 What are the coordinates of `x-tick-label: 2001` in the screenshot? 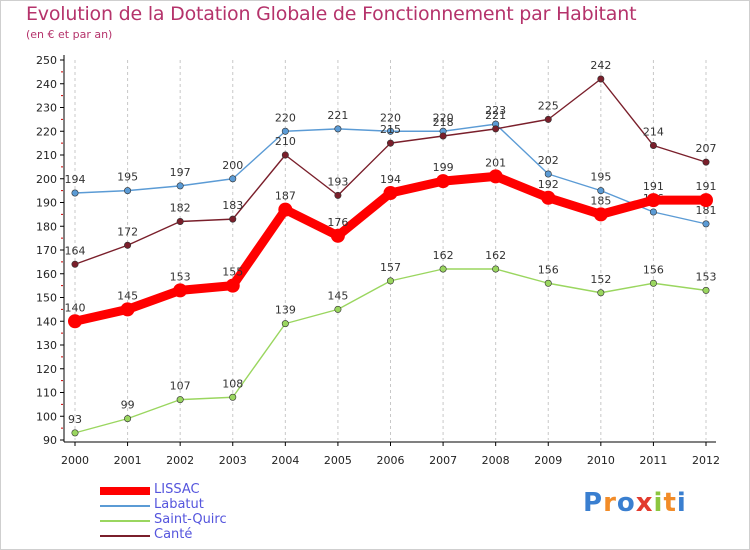 It's located at (128, 460).